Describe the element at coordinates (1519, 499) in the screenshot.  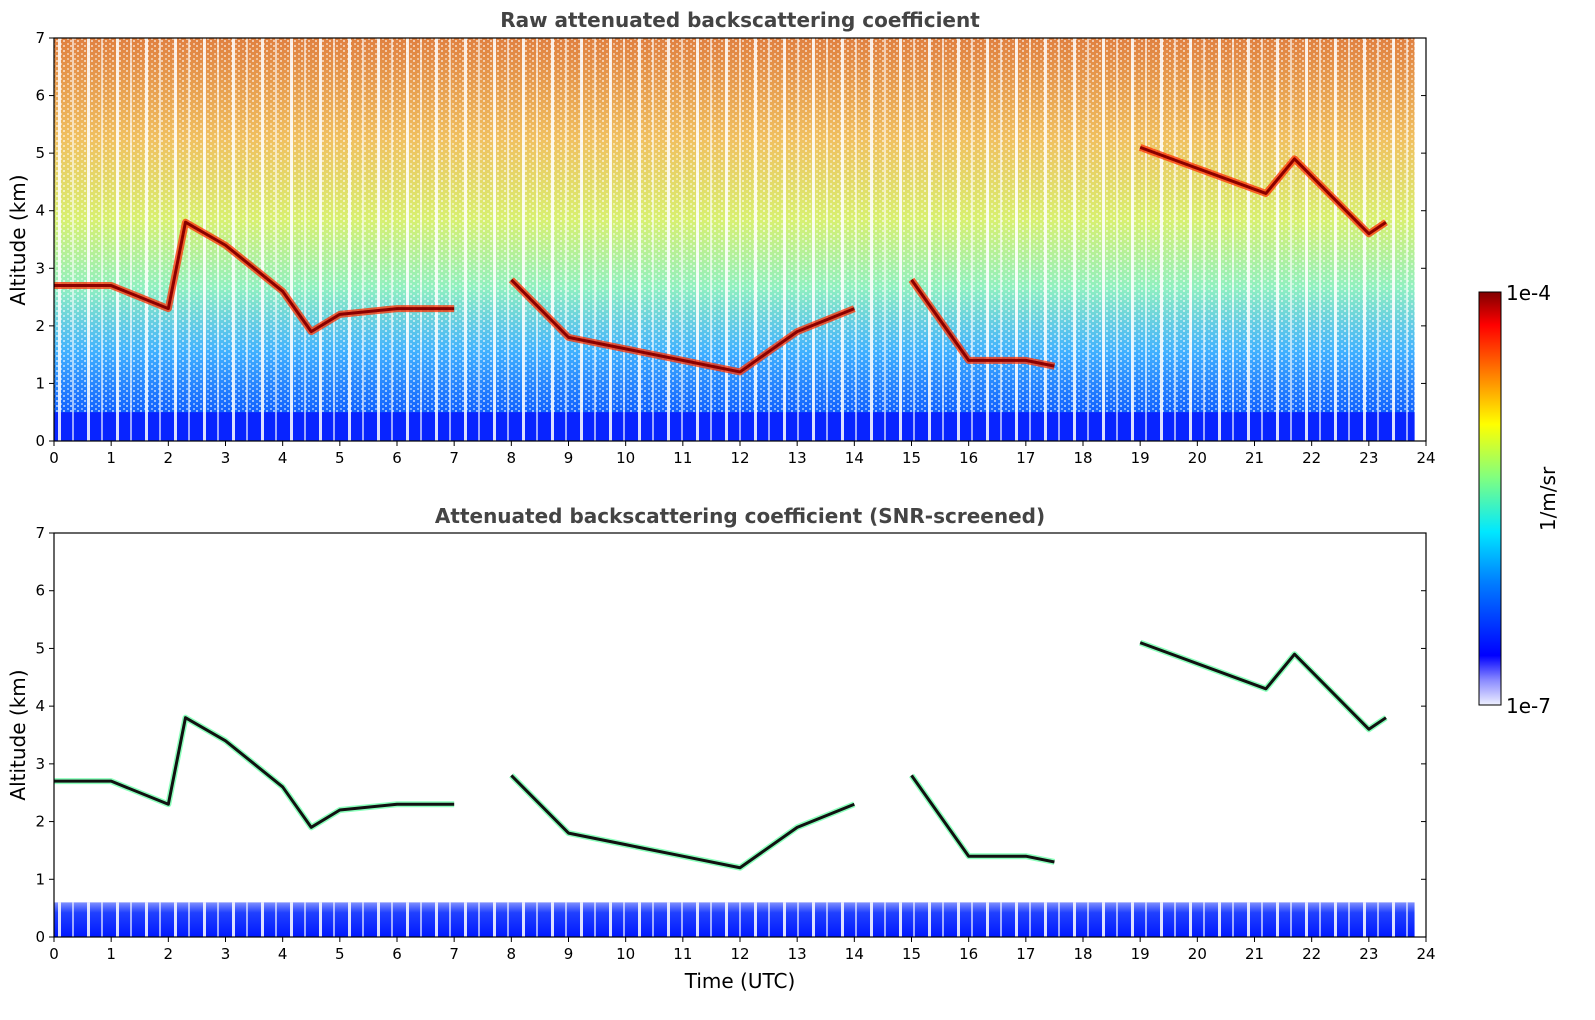
I see `colorbar: 1e-4 1e-7 1/m/sr` at that location.